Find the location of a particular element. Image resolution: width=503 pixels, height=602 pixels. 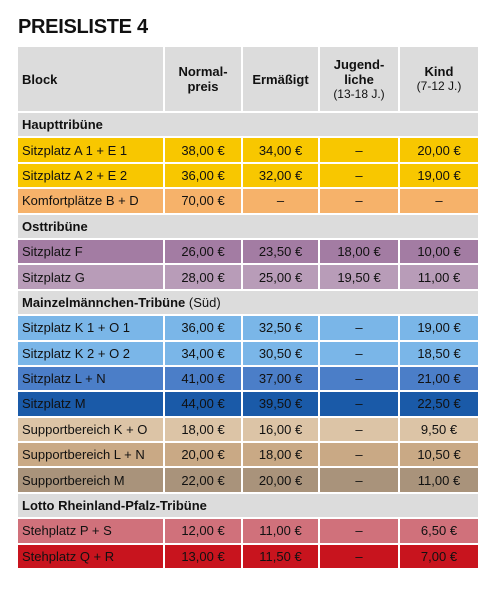

header-text: Normal- is located at coordinates (203, 71).